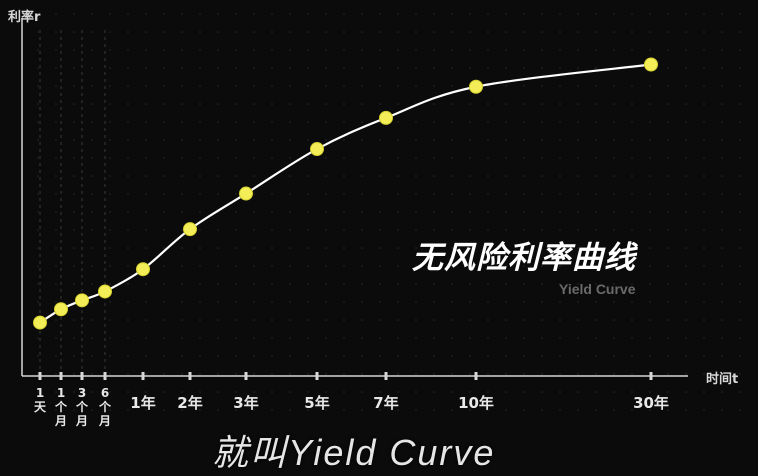 This screenshot has width=758, height=476. Describe the element at coordinates (142, 403) in the screenshot. I see `x-tick-label: 1年` at that location.